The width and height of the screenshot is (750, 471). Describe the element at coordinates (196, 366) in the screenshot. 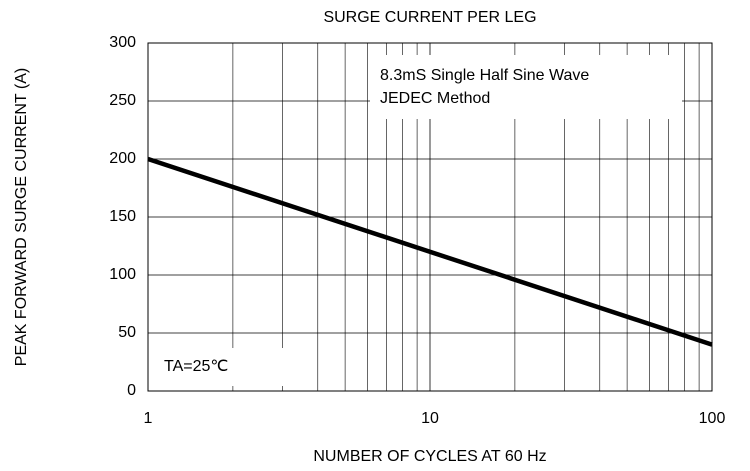

I see `annotation: TA=25℃` at that location.